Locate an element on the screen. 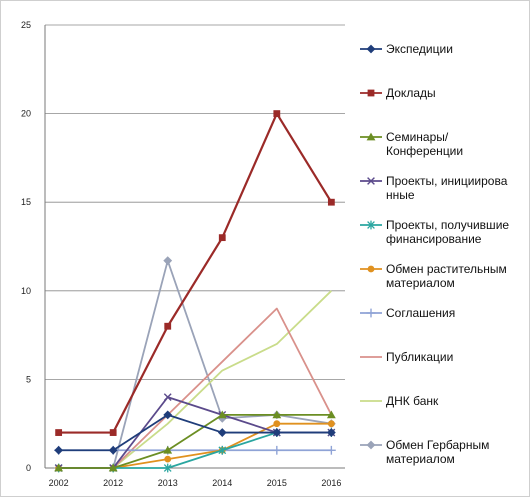 Image resolution: width=530 pixels, height=497 pixels. x-tick-label: 2015 is located at coordinates (277, 483).